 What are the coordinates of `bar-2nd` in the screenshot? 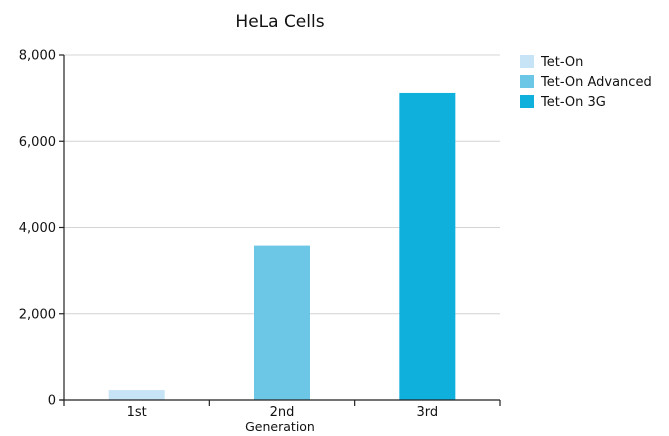 It's located at (282, 322).